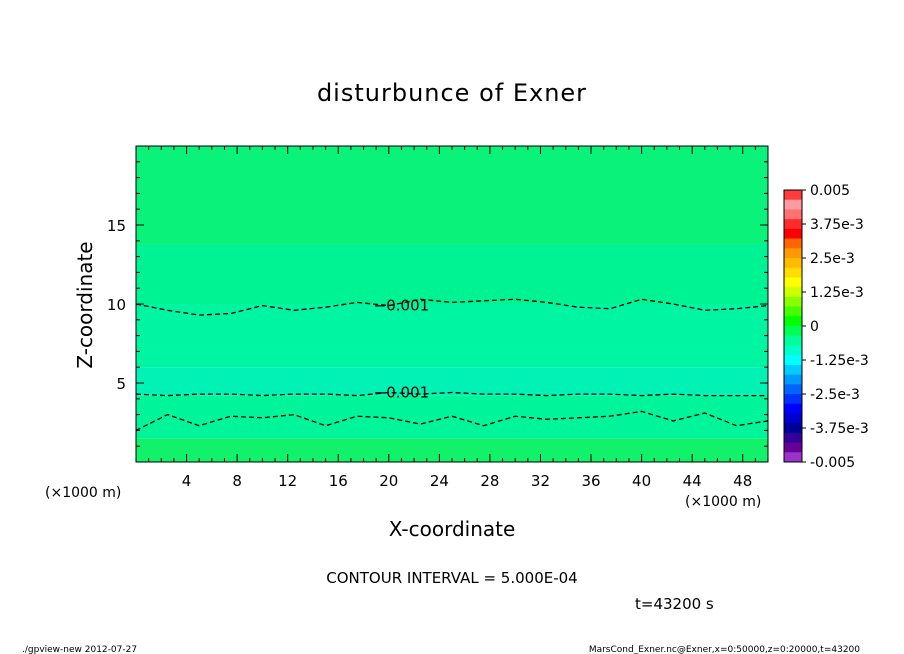 The height and width of the screenshot is (654, 904). What do you see at coordinates (402, 349) in the screenshot?
I see `contour-labels: −0.001 −0.001` at bounding box center [402, 349].